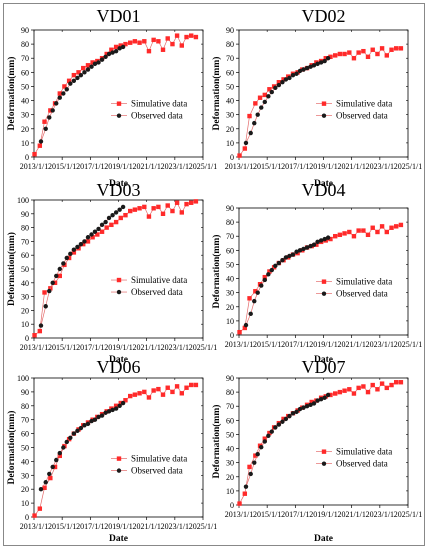  I want to click on y-tick-label: 100, so click(23, 378).